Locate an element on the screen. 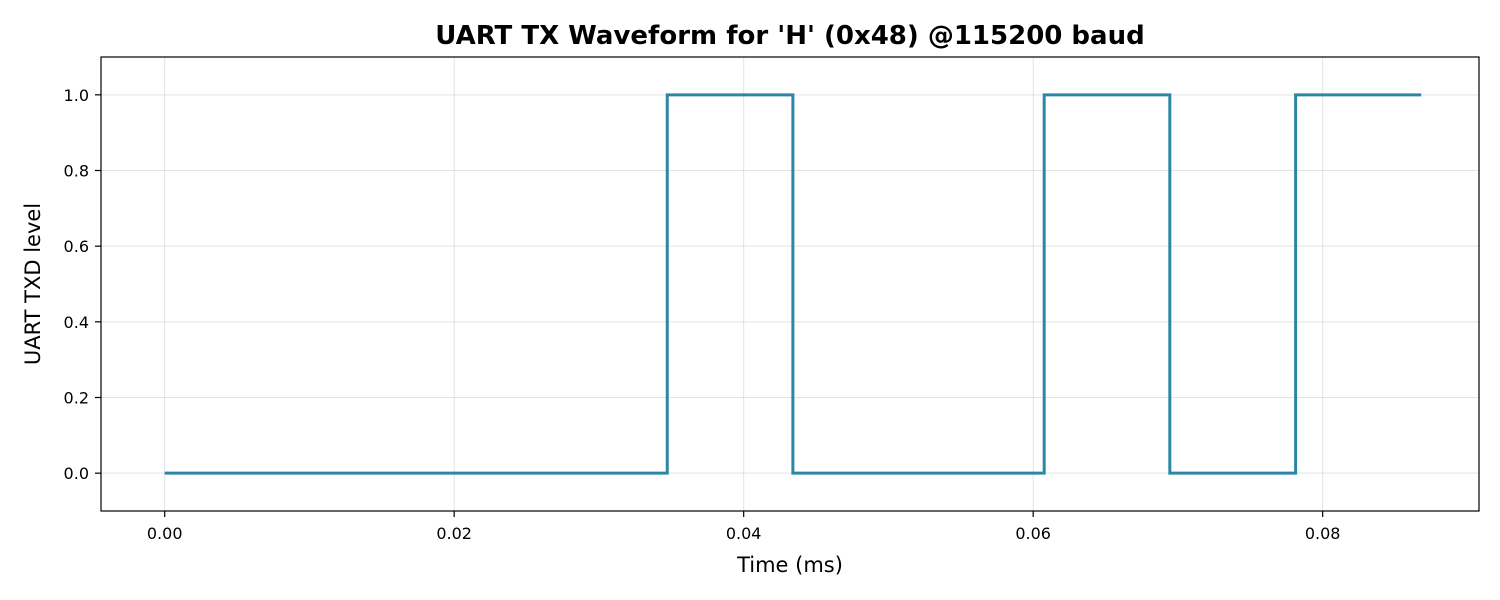 Image resolution: width=1500 pixels, height=600 pixels. y-tick-label: 0.2 is located at coordinates (76, 398).